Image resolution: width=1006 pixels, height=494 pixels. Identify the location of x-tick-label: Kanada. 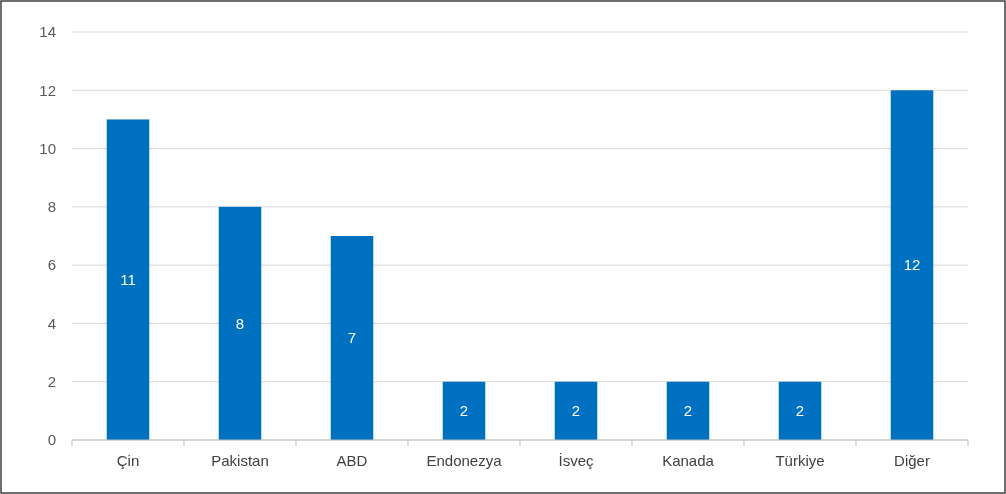
(688, 460).